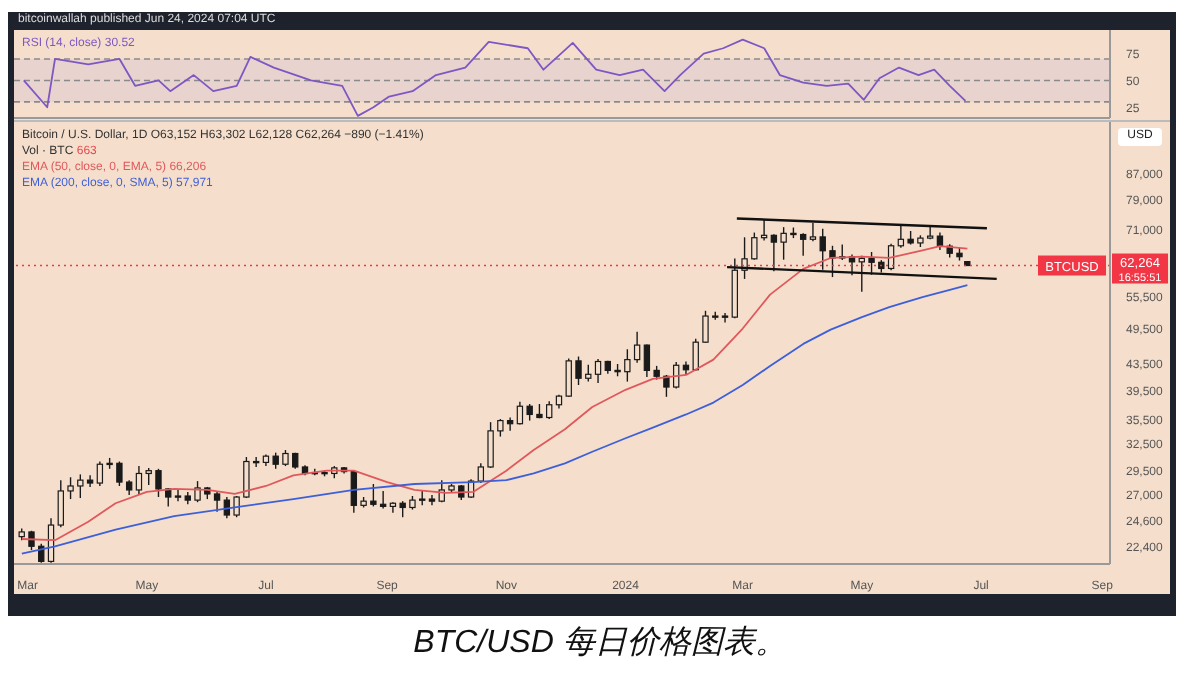 The image size is (1200, 674). I want to click on text: BTC/USD 每日价格图表。, so click(600, 643).